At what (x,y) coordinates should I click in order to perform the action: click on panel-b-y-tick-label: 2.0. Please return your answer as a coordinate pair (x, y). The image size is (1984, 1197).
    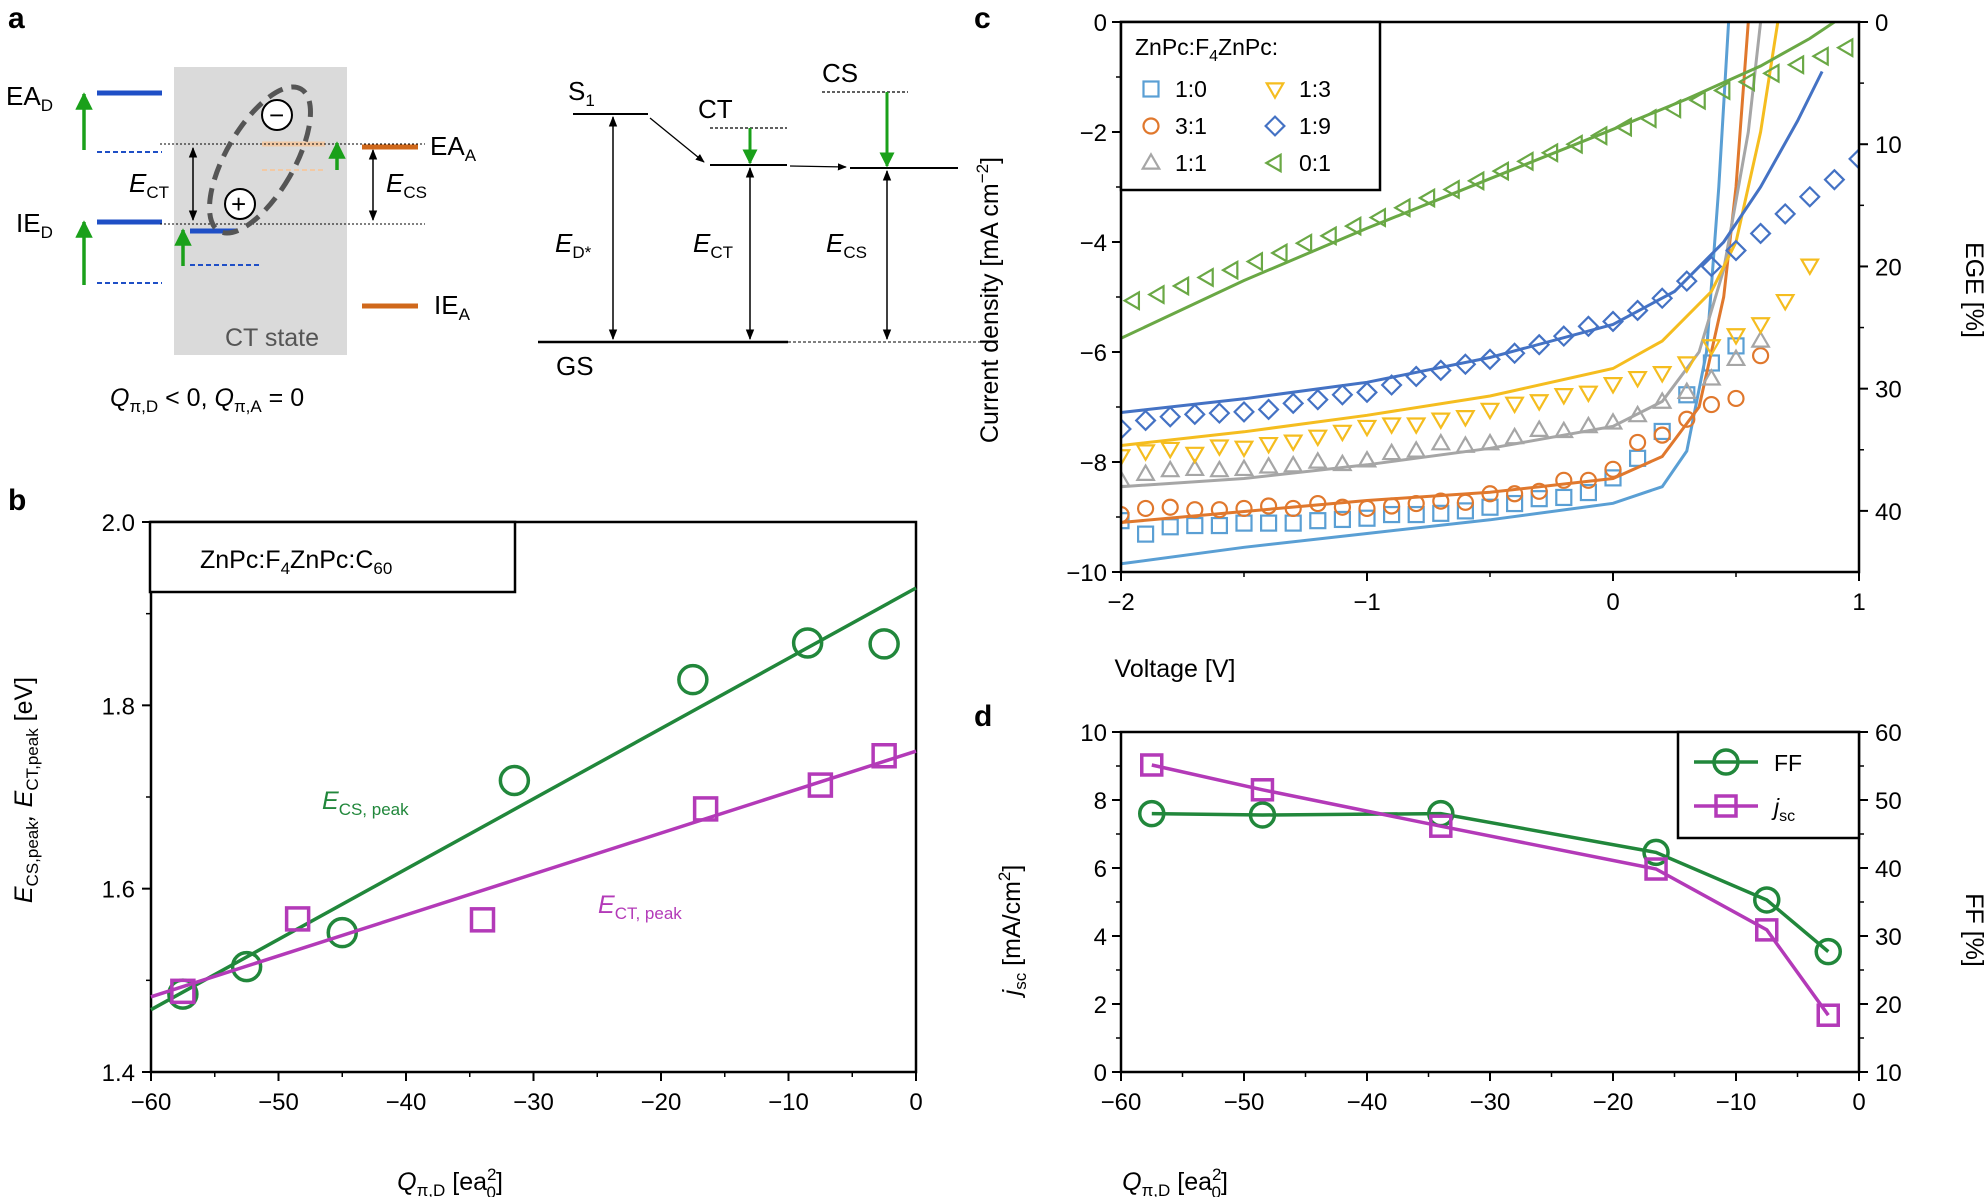
    Looking at the image, I should click on (118, 523).